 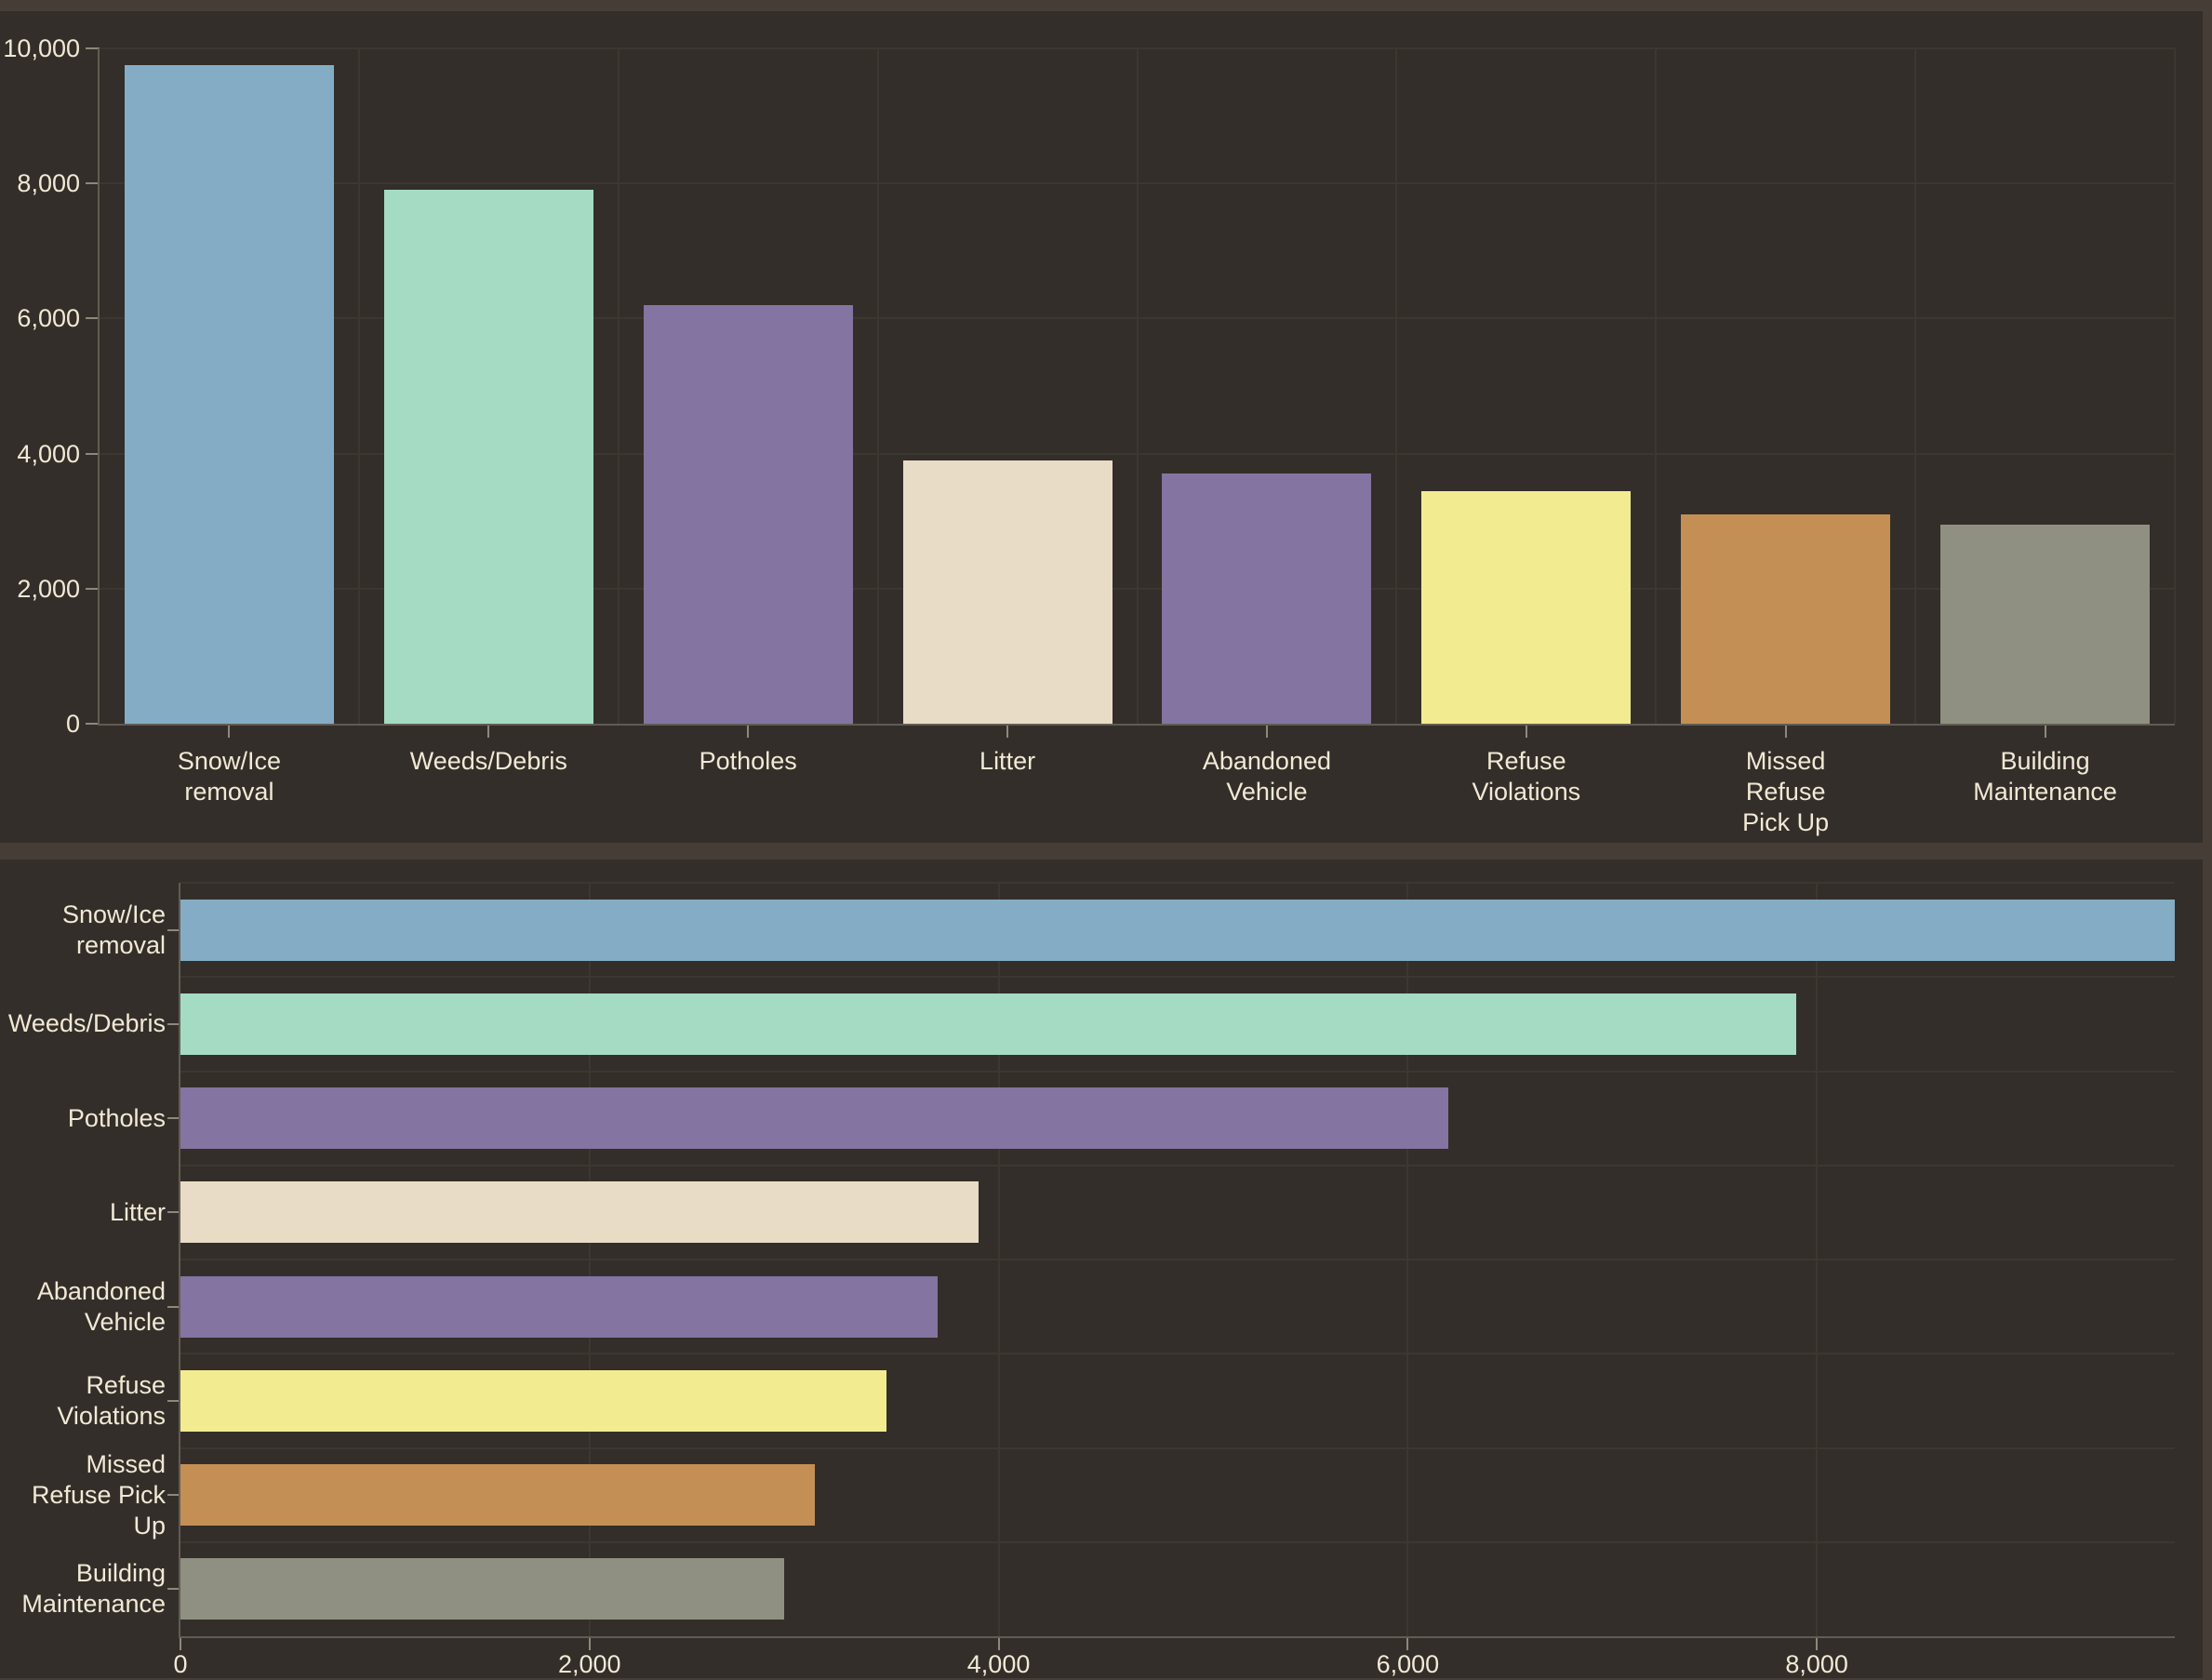 What do you see at coordinates (48, 318) in the screenshot?
I see `y-tick-label: 6,000` at bounding box center [48, 318].